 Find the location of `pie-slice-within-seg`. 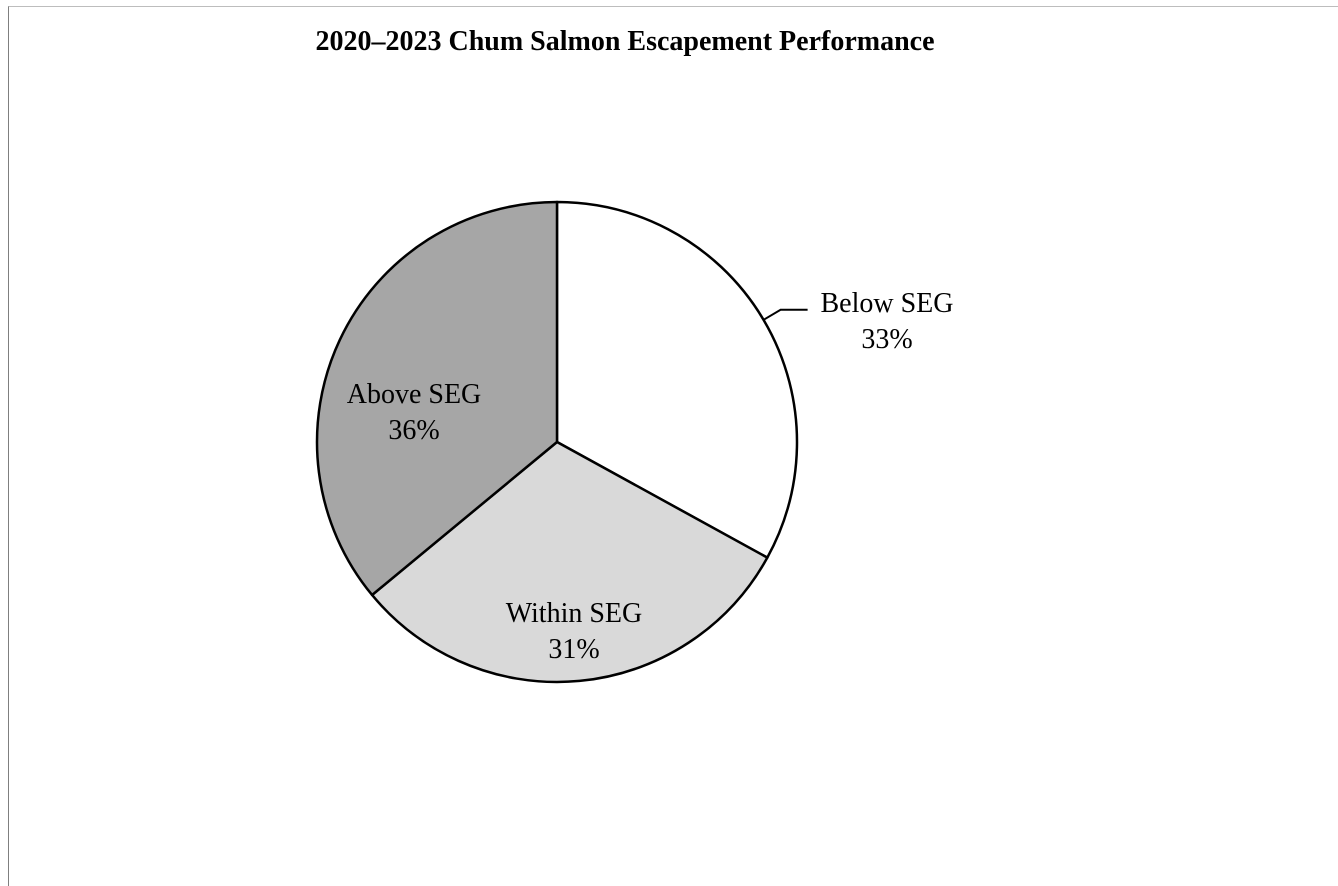

pie-slice-within-seg is located at coordinates (569, 562).